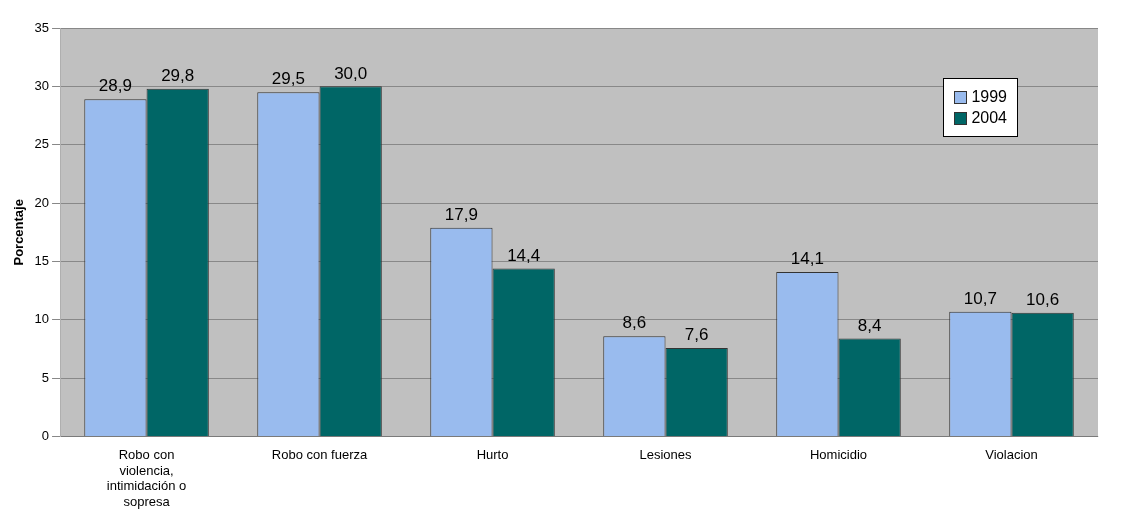 The width and height of the screenshot is (1133, 524). What do you see at coordinates (319, 454) in the screenshot?
I see `x-tick-label: Robo con fuerza` at bounding box center [319, 454].